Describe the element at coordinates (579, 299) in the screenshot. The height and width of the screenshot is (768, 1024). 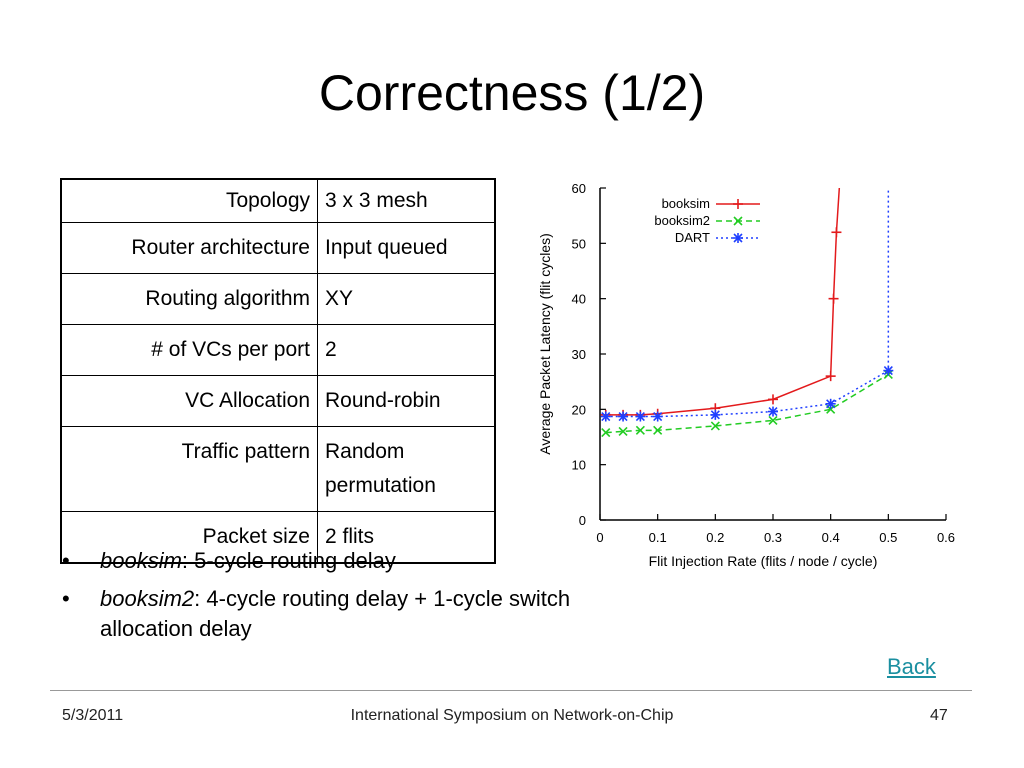
I see `y-tick-label: 40` at that location.